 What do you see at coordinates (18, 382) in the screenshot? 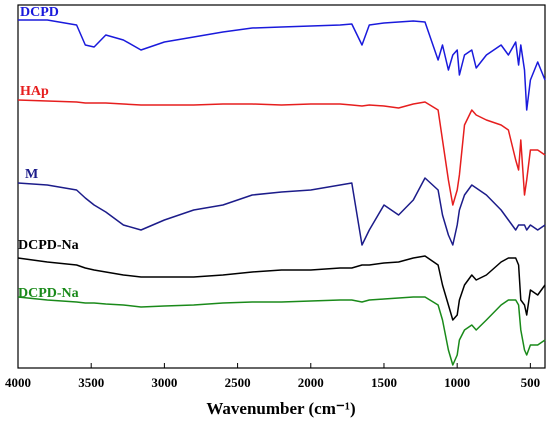
I see `x-tick-label: 4000` at bounding box center [18, 382].